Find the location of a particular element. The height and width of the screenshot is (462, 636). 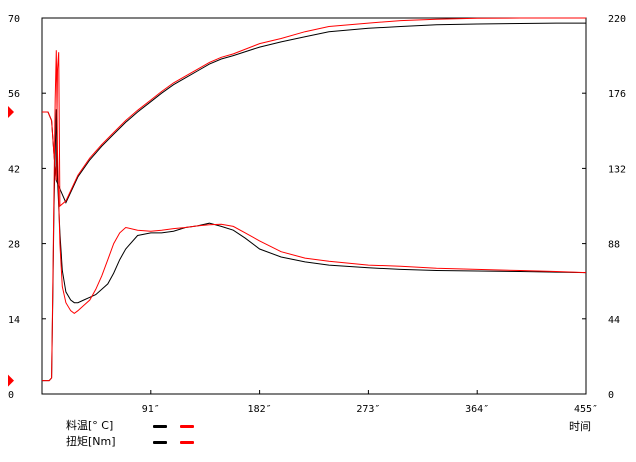

left-tick-label: 28 is located at coordinates (14, 245).